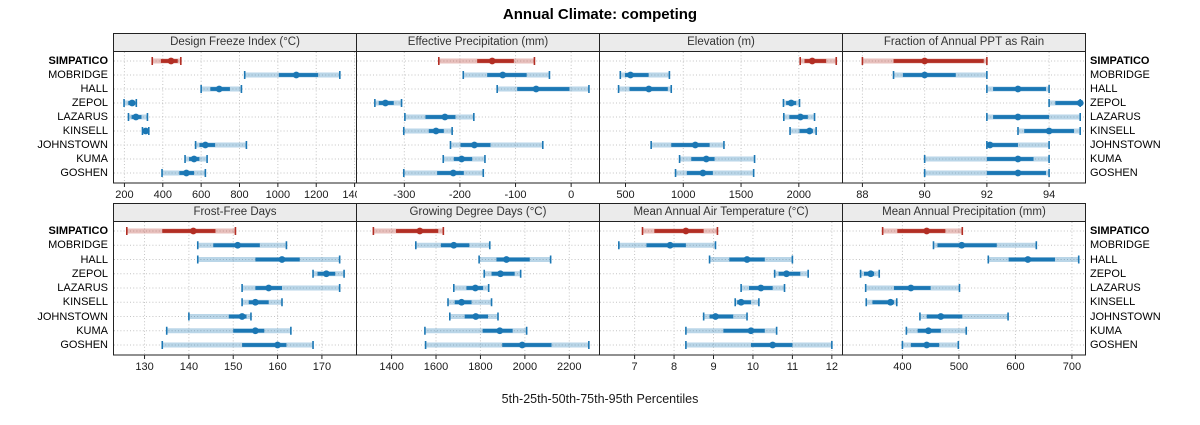  What do you see at coordinates (144, 367) in the screenshot?
I see `tick-label: 130` at bounding box center [144, 367].